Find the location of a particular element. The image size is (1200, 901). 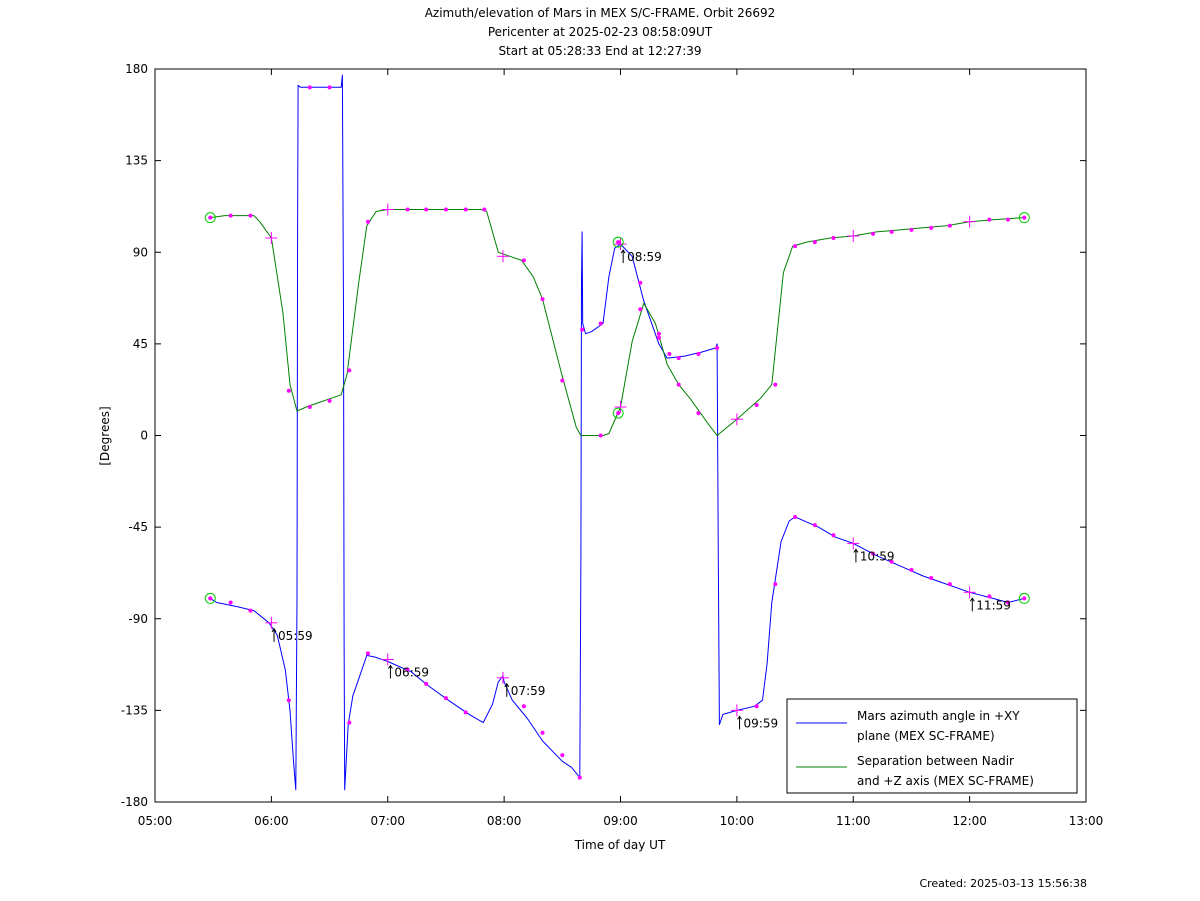

legend-label-separation-2: and +Z axis (MEX SC-FRAME) is located at coordinates (945, 781).